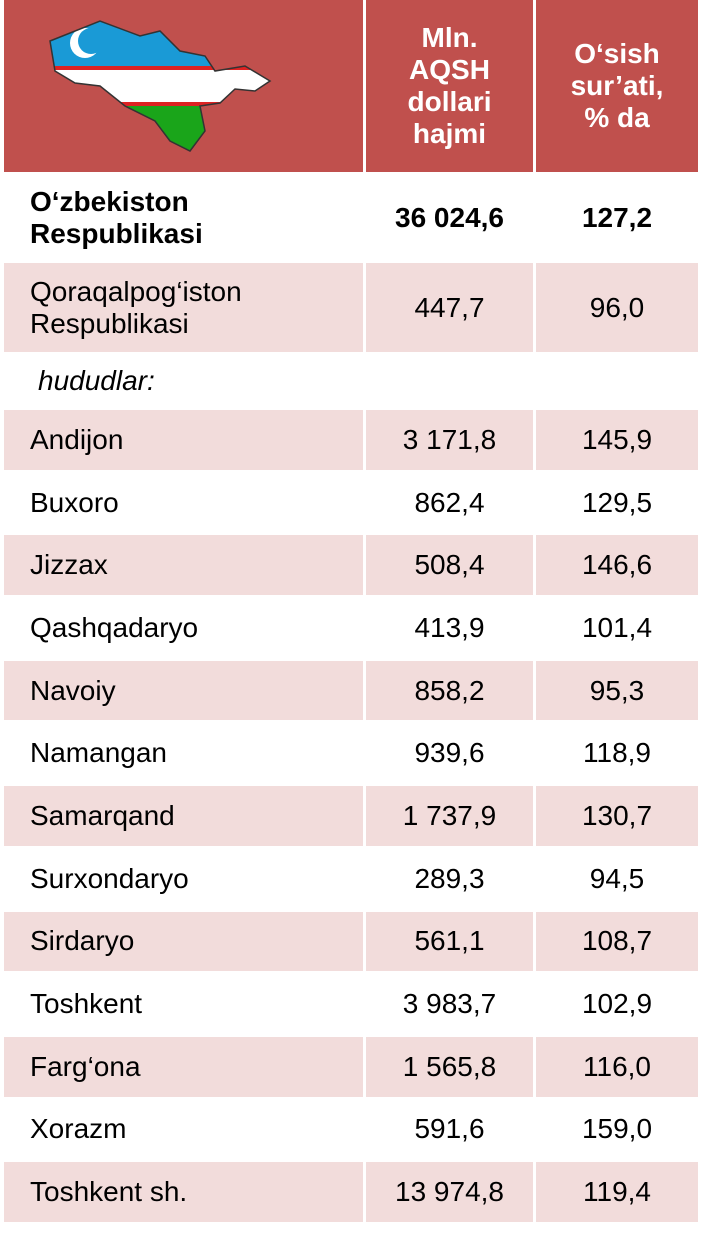 This screenshot has width=702, height=1235. I want to click on header-cell: O‘sish sur’ati, % da, so click(617, 86).